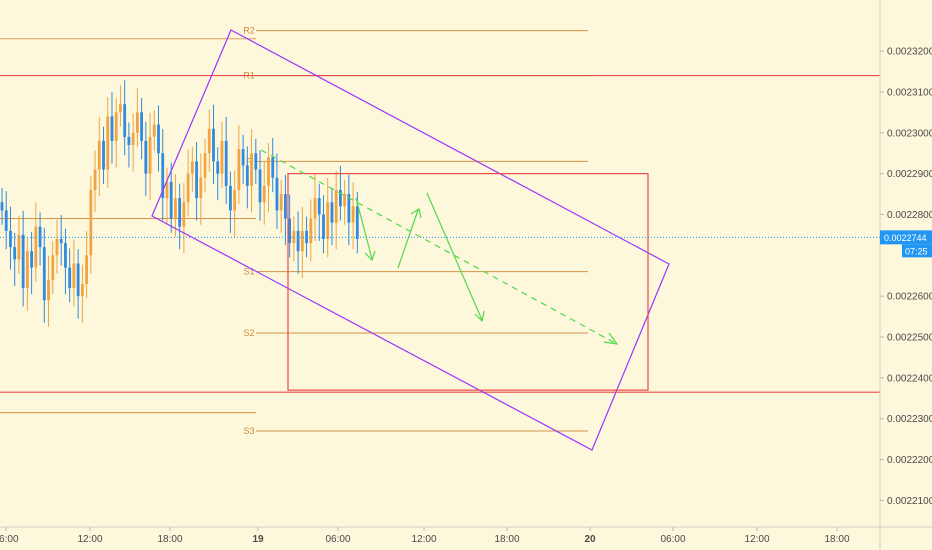 Image resolution: width=932 pixels, height=550 pixels. I want to click on last-price-badge, so click(906, 237).